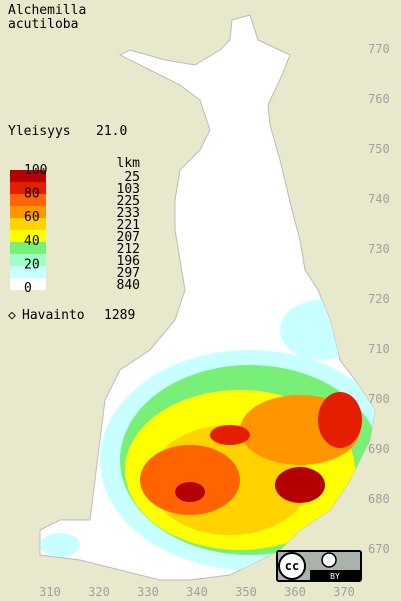 This screenshot has height=601, width=401. Describe the element at coordinates (132, 177) in the screenshot. I see `legend-count: 25` at that location.